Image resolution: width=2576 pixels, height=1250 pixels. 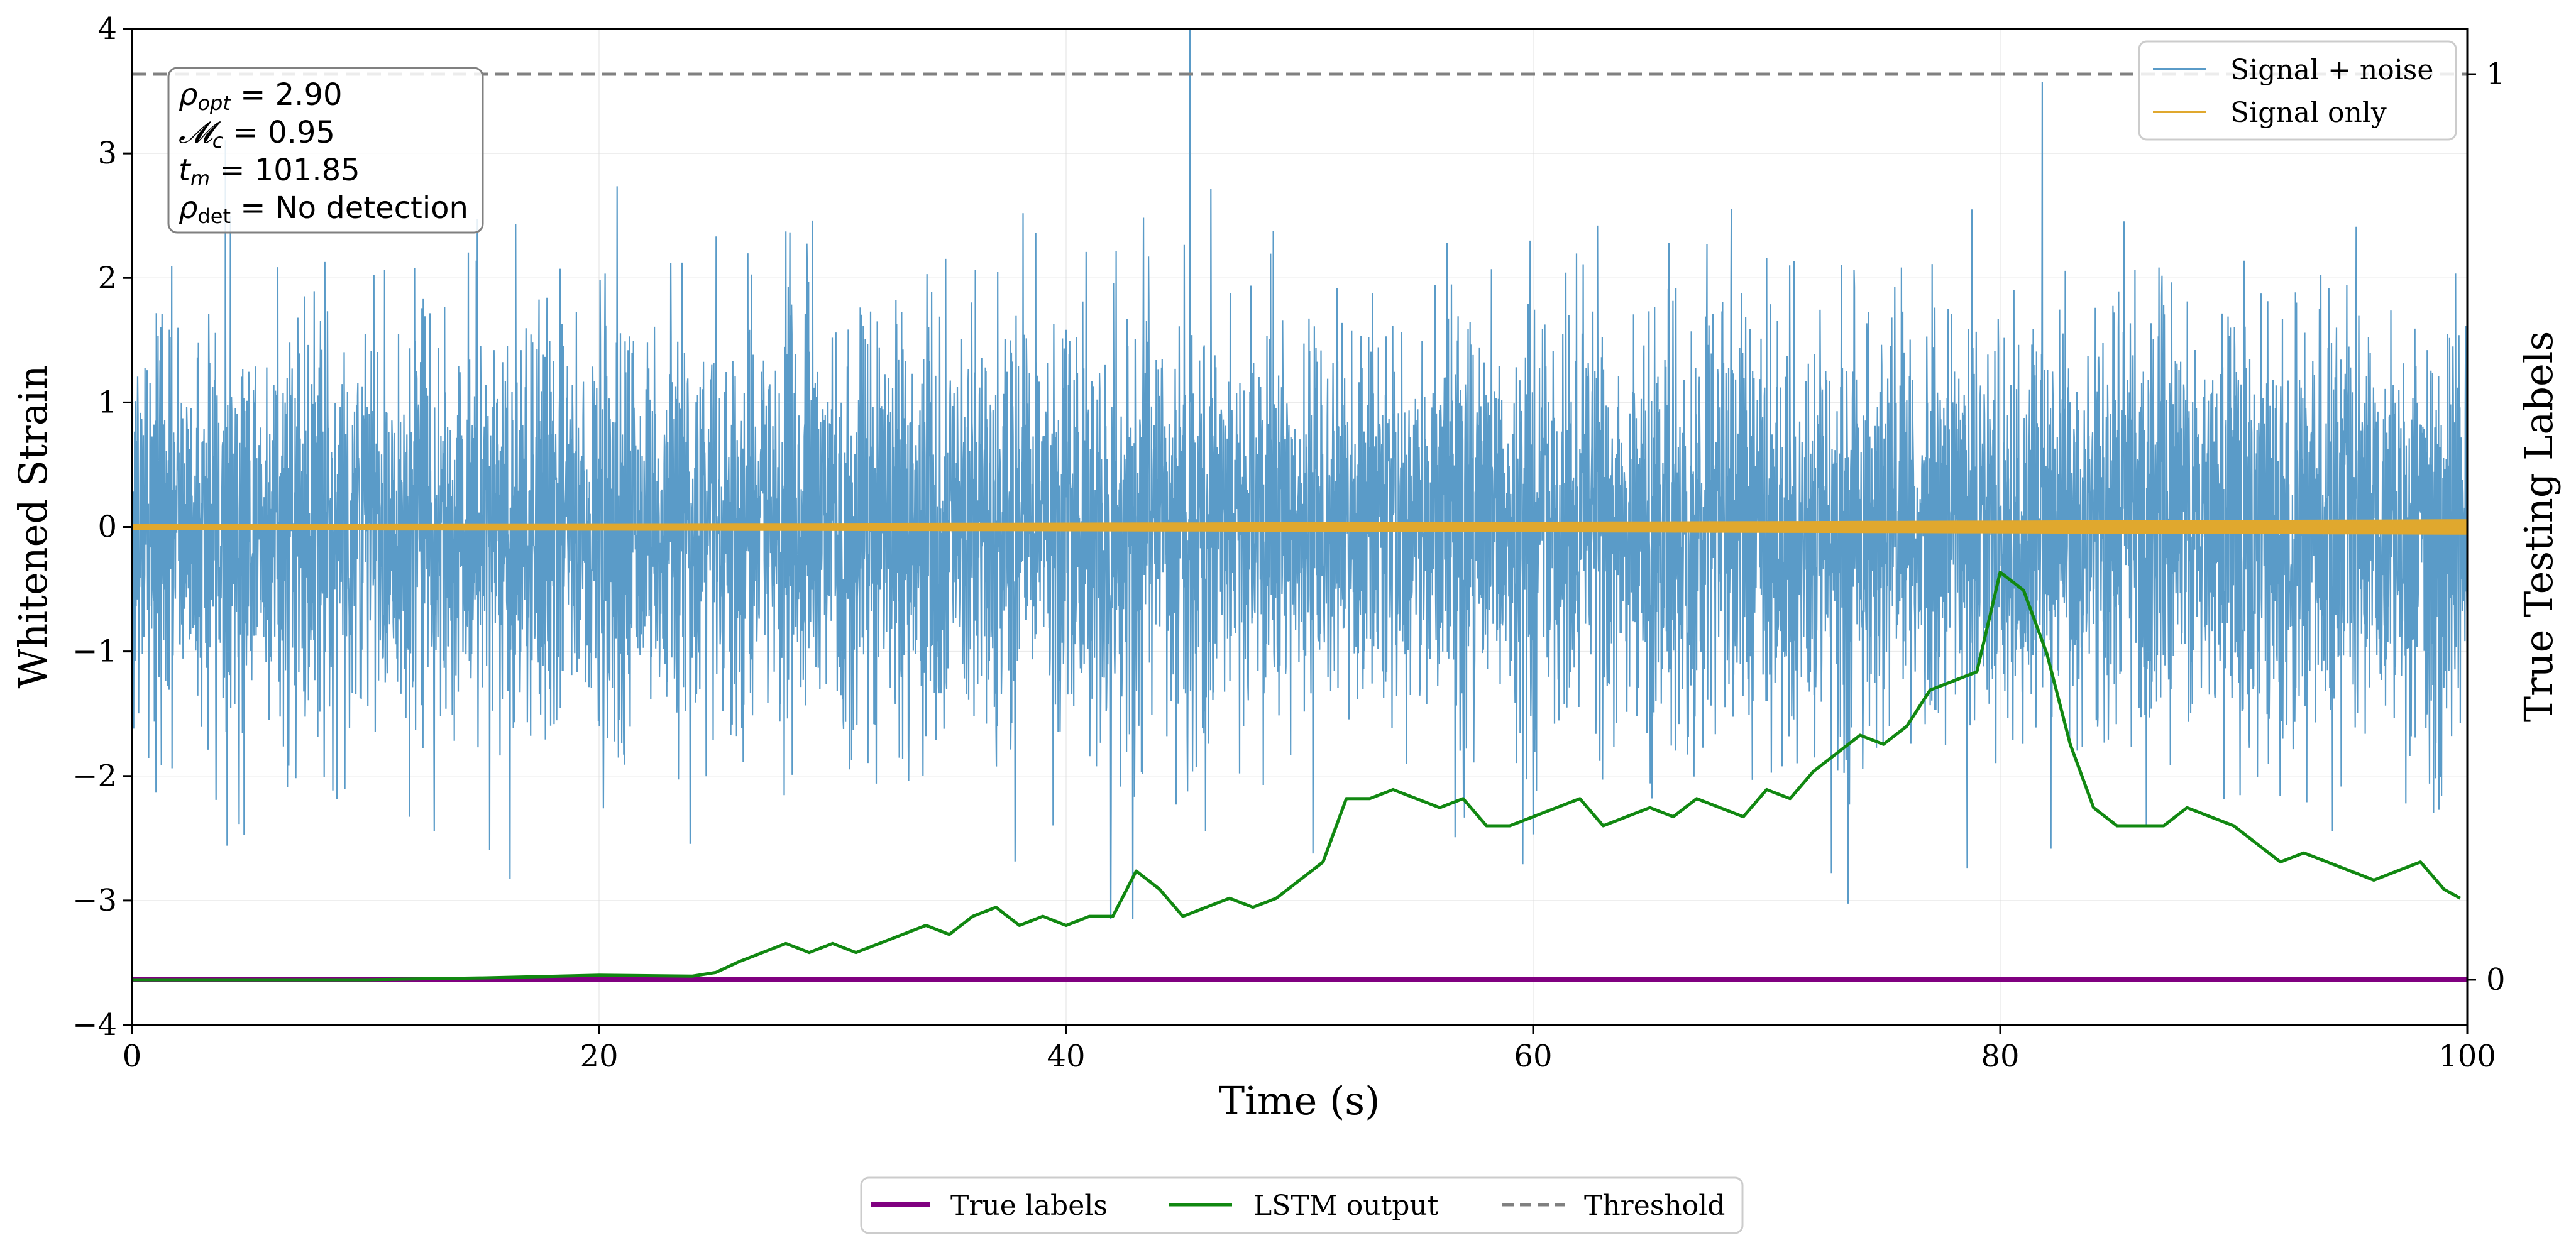 I want to click on signal-only-band, so click(x=1300, y=527).